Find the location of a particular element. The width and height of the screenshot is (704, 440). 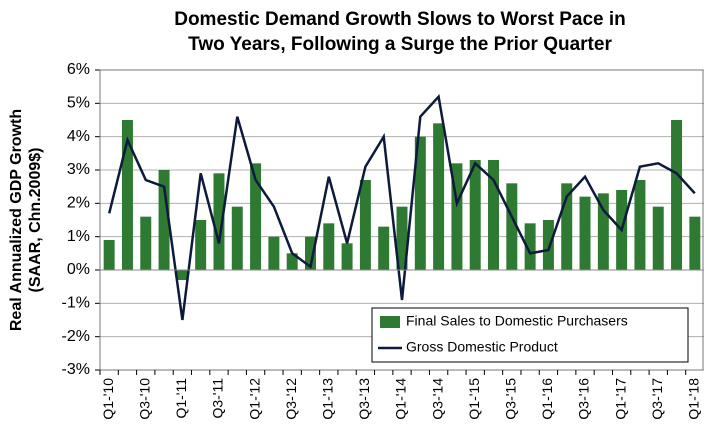

x-tick-label: Q3-'10 is located at coordinates (144, 399).